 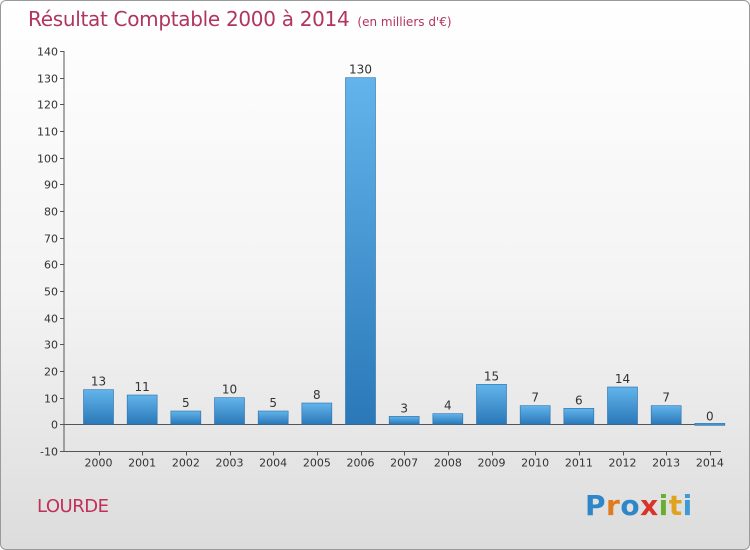 What do you see at coordinates (51, 239) in the screenshot?
I see `y-tick-label: 70` at bounding box center [51, 239].